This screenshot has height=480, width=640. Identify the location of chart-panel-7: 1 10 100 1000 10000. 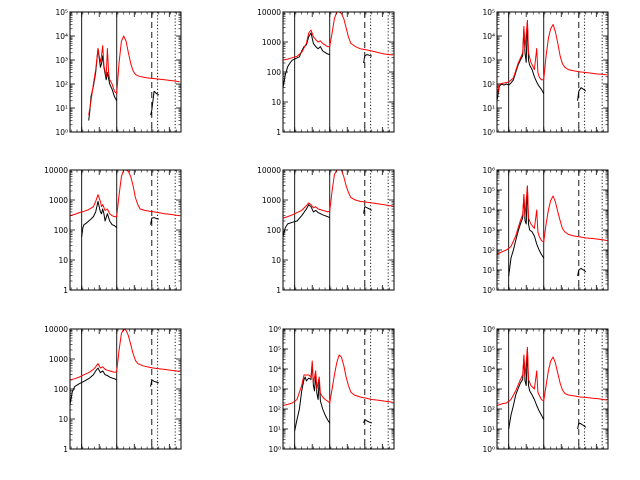
(113, 389).